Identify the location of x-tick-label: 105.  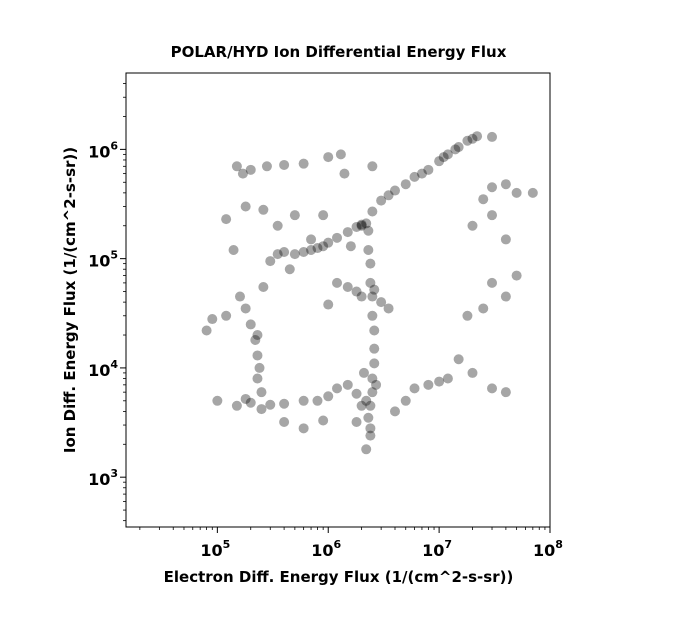
(215, 549).